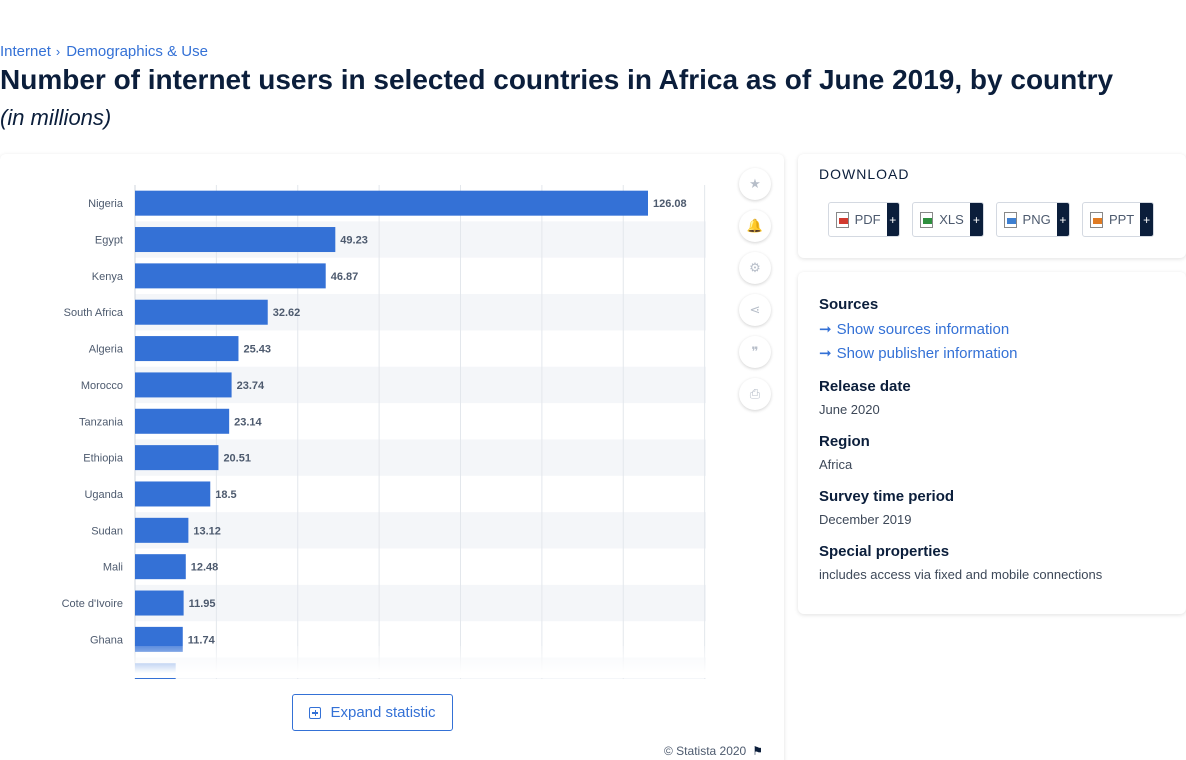 The width and height of the screenshot is (1186, 760). What do you see at coordinates (225, 495) in the screenshot?
I see `value-label: 18.5` at bounding box center [225, 495].